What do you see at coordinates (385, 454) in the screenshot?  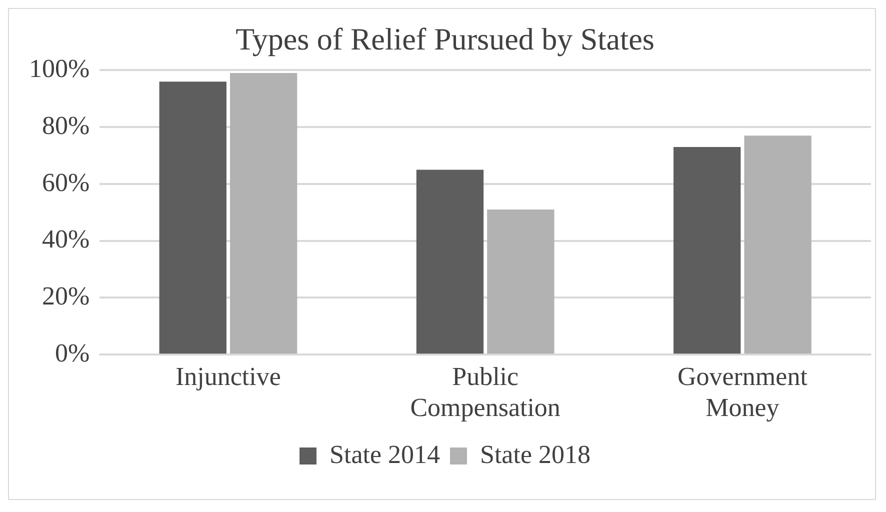 I see `legend-label: State 2014` at bounding box center [385, 454].